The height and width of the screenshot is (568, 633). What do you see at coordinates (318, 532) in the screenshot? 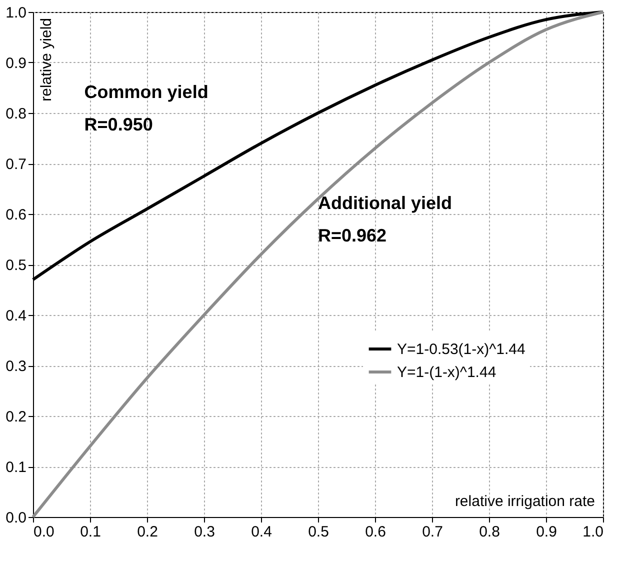
I see `x-tick-label: 0.5` at bounding box center [318, 532].